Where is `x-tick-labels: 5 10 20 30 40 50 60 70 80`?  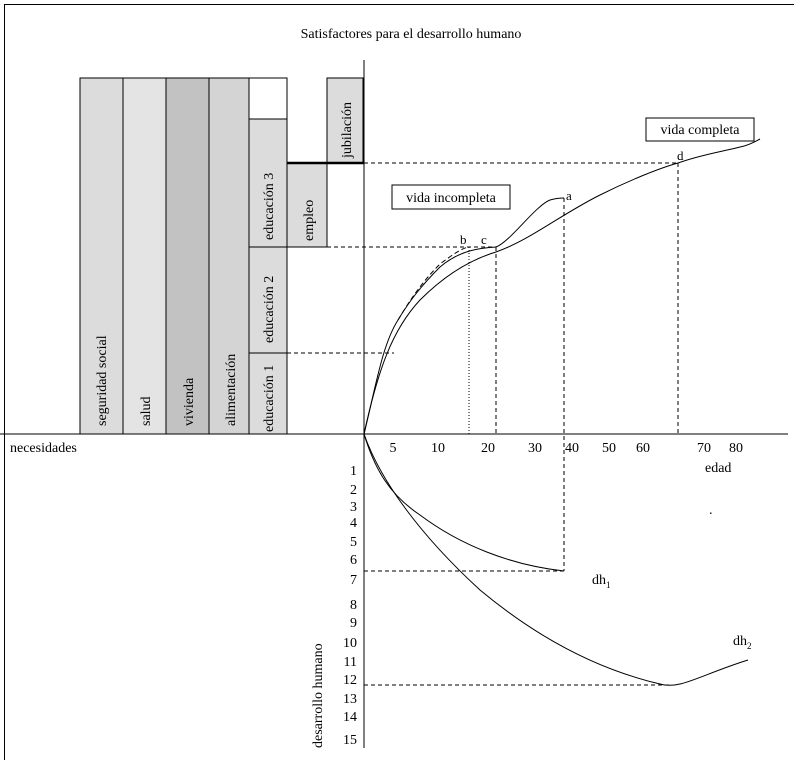
x-tick-labels: 5 10 20 30 40 50 60 70 80 is located at coordinates (567, 448).